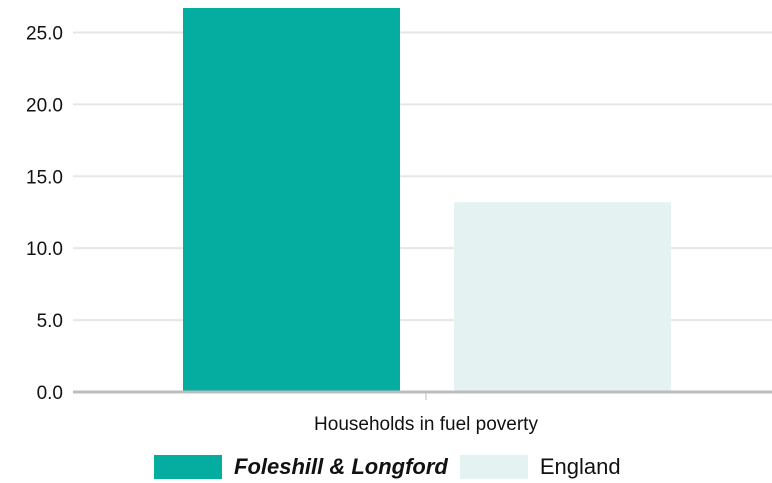 The image size is (772, 483). What do you see at coordinates (341, 466) in the screenshot?
I see `legend-label-foleshill: Foleshill & Longford` at bounding box center [341, 466].